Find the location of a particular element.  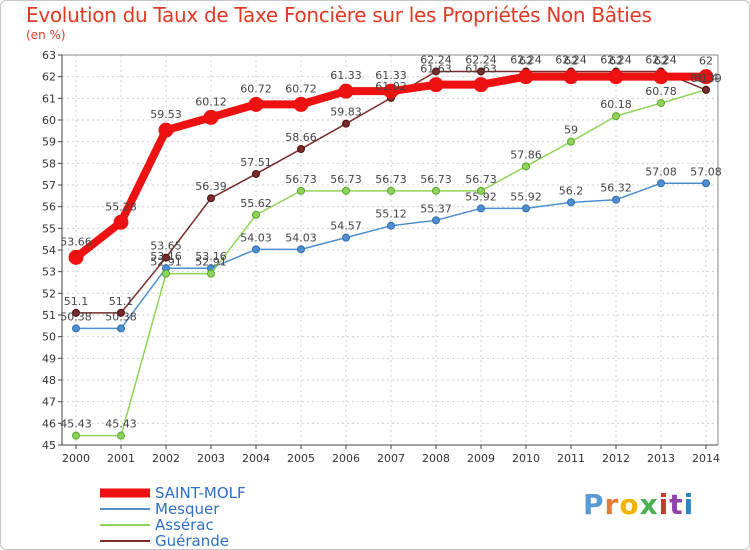

data-label-gu-rande: 56.39 is located at coordinates (211, 186).